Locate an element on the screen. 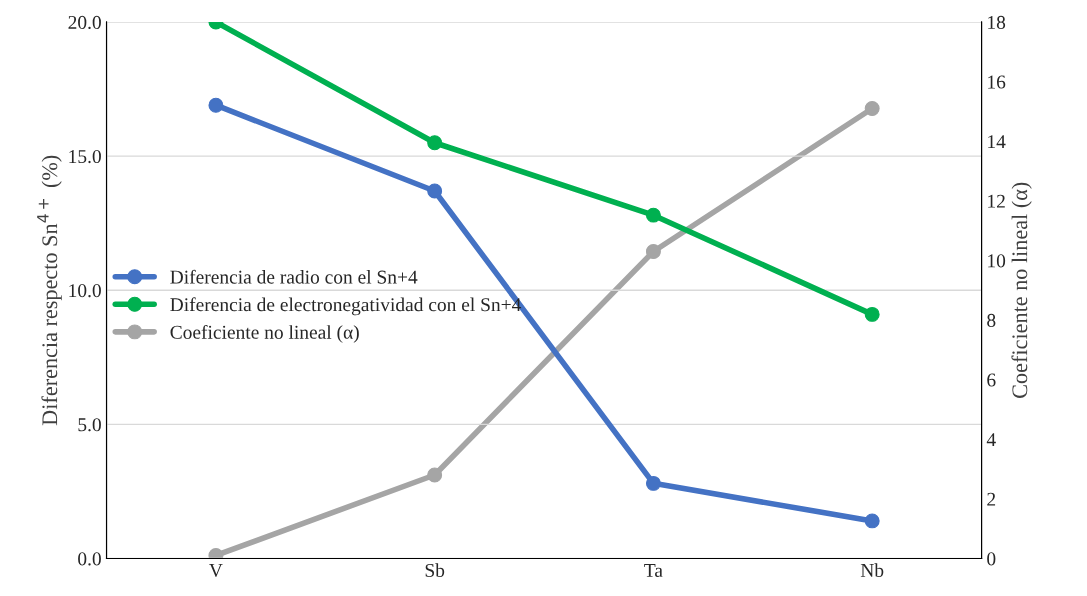  y2-tick-label: 16 is located at coordinates (997, 82).